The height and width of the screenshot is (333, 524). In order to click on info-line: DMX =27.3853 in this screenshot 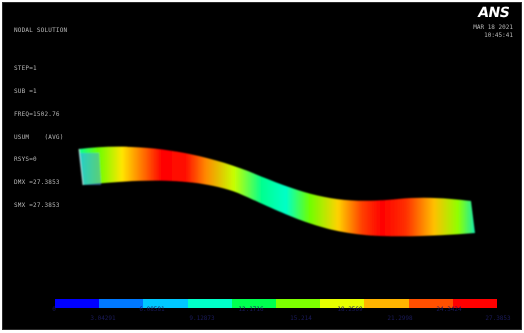, I will do `click(37, 183)`.